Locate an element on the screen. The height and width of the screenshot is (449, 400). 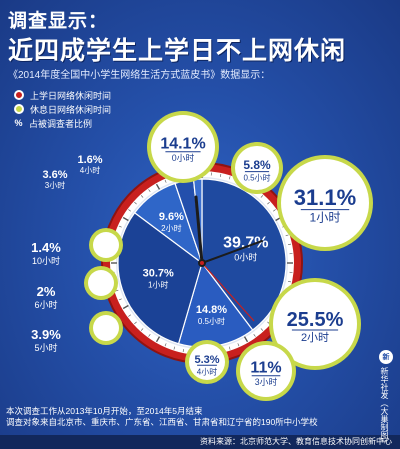
school-hours-label-outside: 4小时 is located at coordinates (90, 170).